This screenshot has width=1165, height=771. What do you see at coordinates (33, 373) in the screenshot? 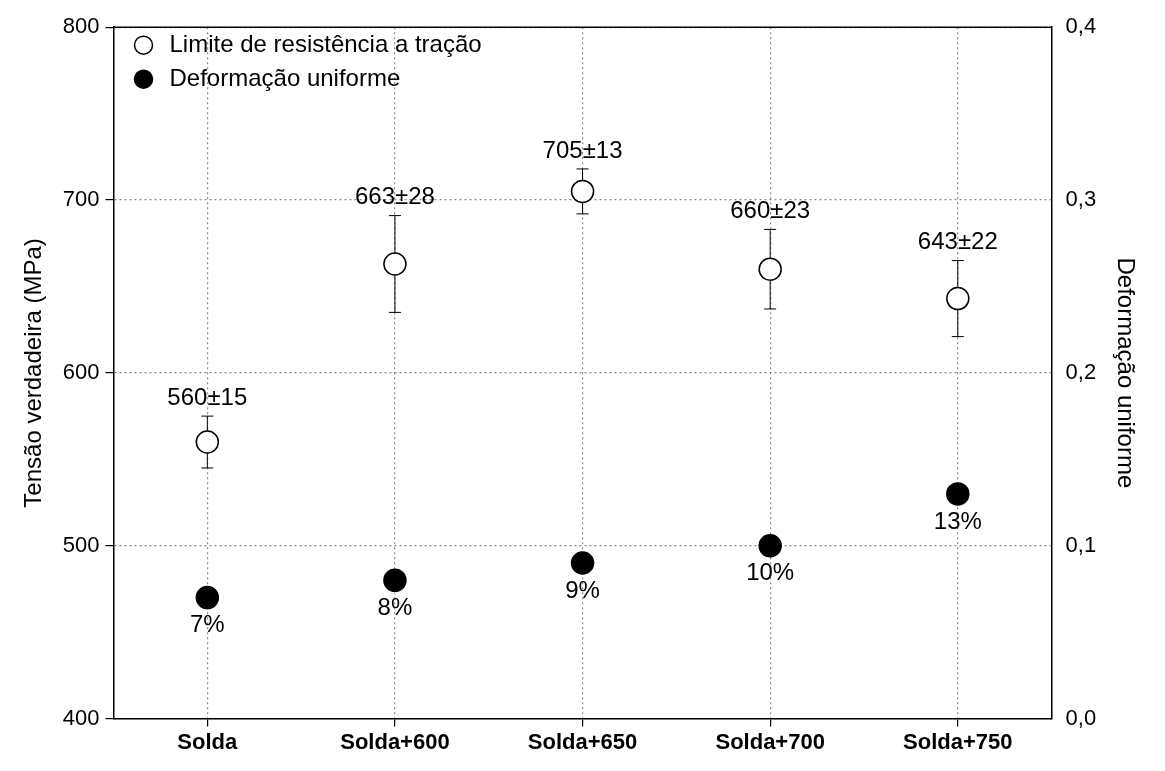
I see `y-axis-title: Tensão verdadeira (MPa)` at bounding box center [33, 373].